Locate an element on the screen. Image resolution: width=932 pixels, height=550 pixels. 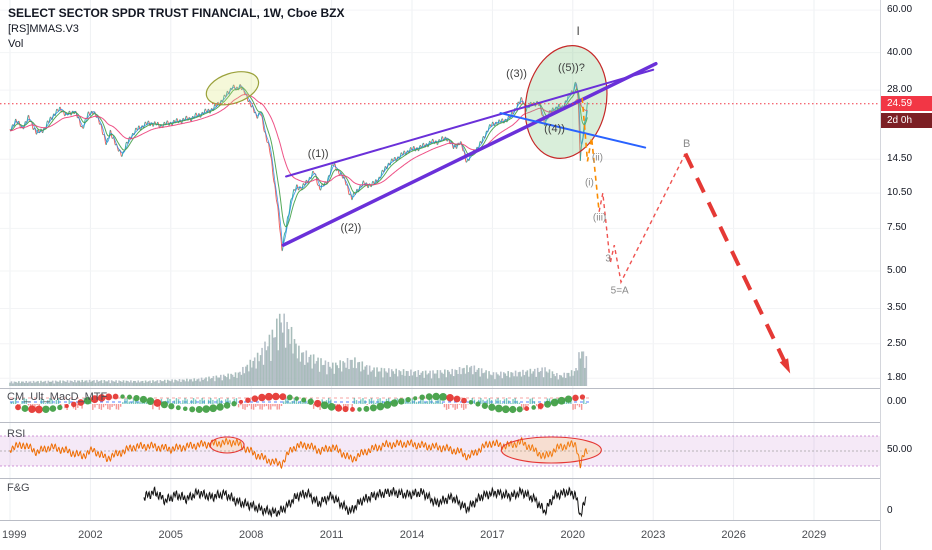
rsi-pane-label: RSI is located at coordinates (16, 434).